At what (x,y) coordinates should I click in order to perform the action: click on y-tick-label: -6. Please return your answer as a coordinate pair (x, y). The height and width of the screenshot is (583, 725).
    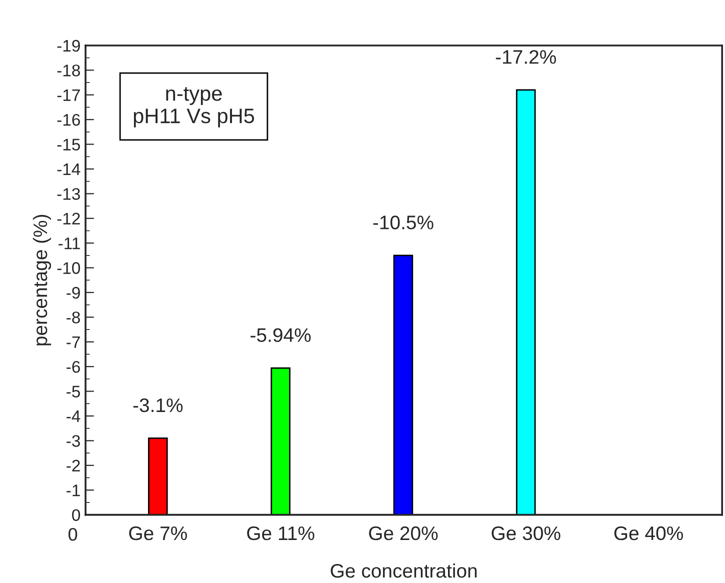
    Looking at the image, I should click on (73, 366).